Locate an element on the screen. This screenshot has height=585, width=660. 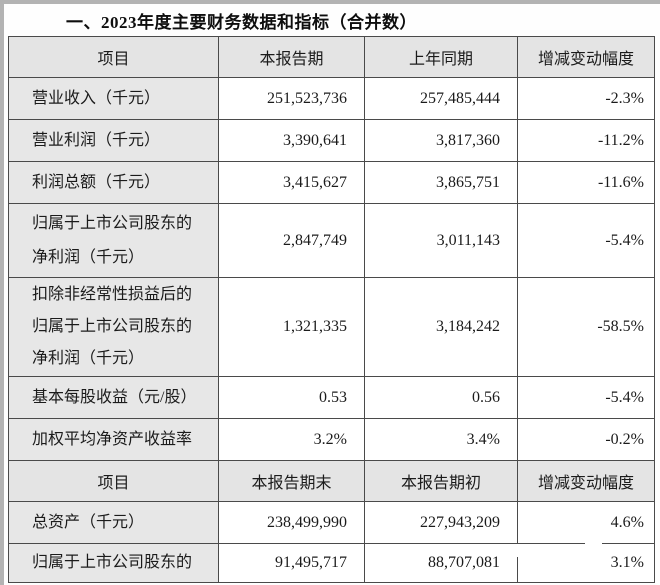
table-header-row: 项目 本报告期 上年同期 增减变动幅度 is located at coordinates (331, 57).